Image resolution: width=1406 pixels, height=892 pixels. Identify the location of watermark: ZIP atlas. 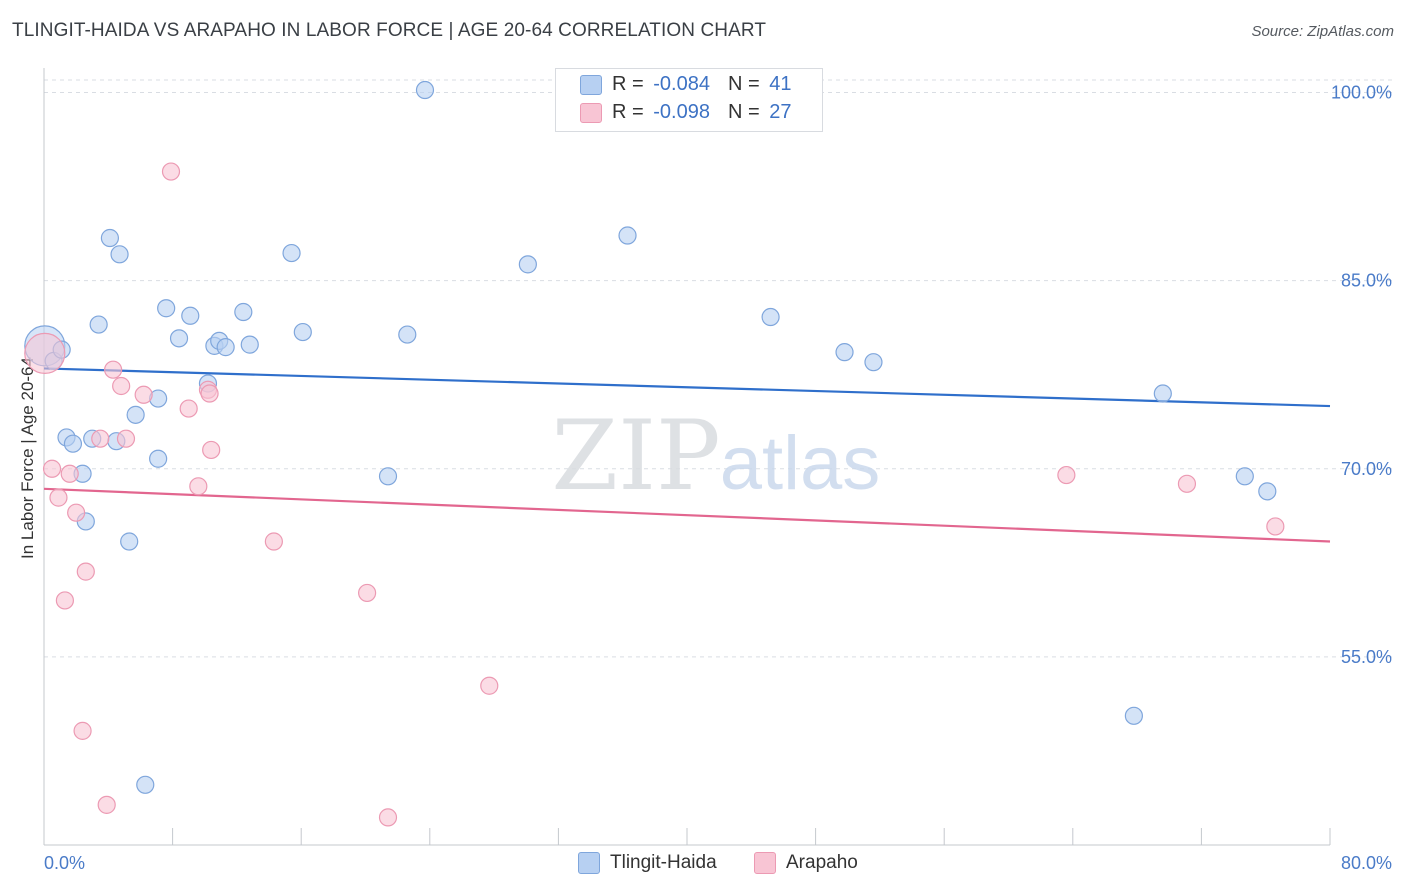
(715, 456).